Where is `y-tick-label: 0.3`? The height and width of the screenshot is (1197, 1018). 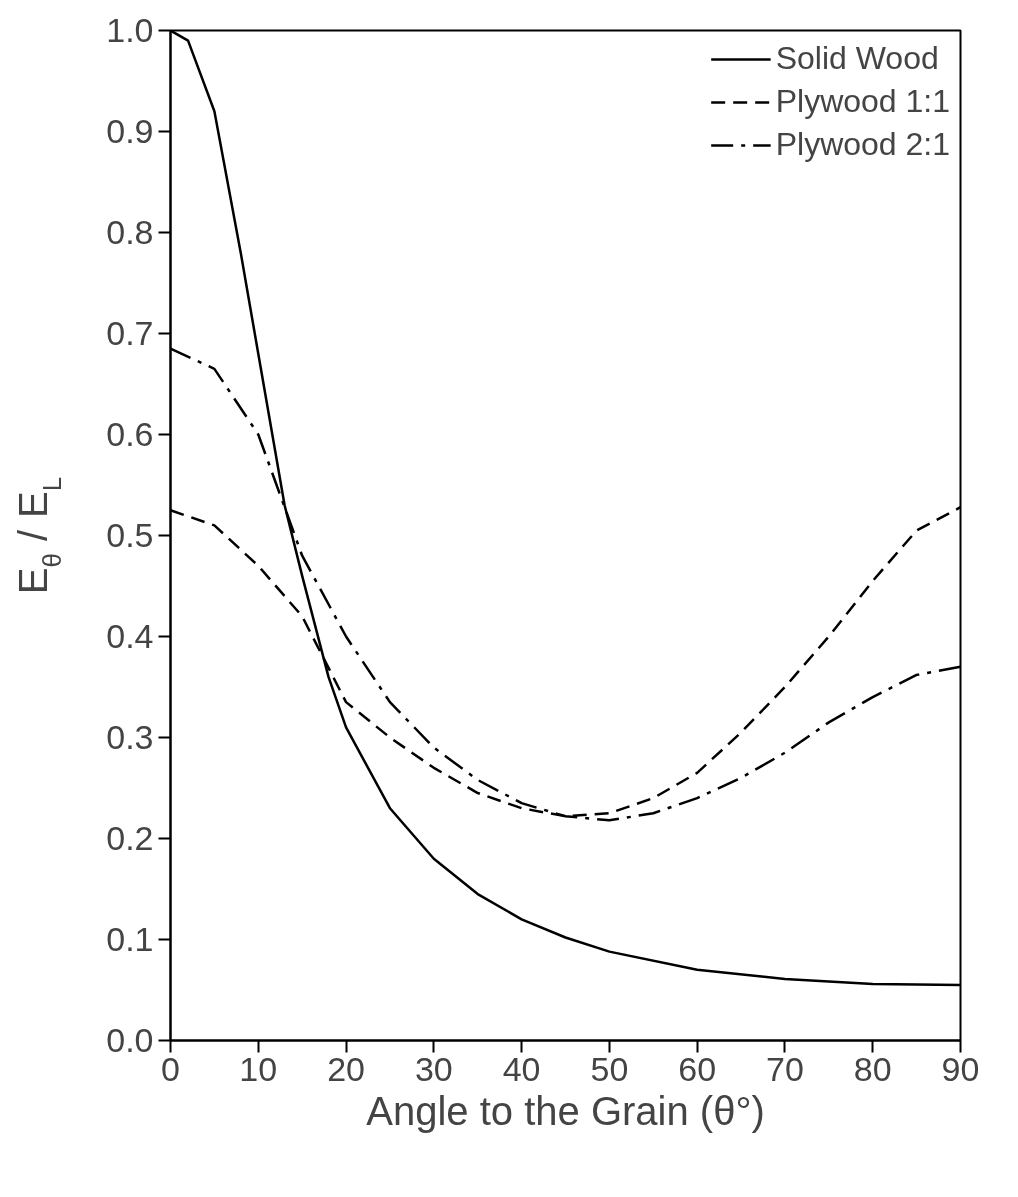 y-tick-label: 0.3 is located at coordinates (130, 737).